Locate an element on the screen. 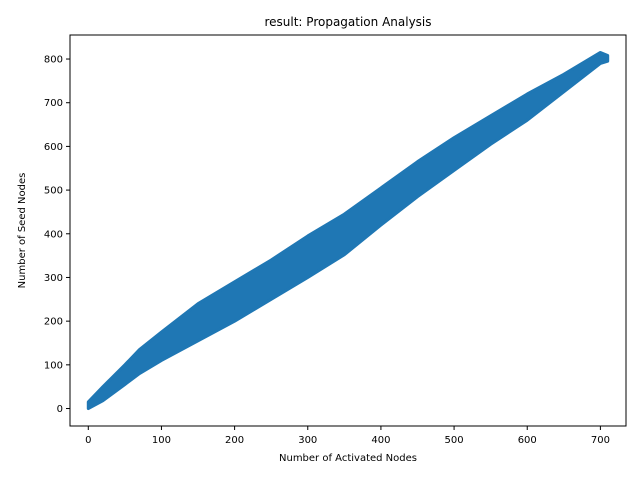 The width and height of the screenshot is (640, 480). y-tick-label: 200 is located at coordinates (53, 322).